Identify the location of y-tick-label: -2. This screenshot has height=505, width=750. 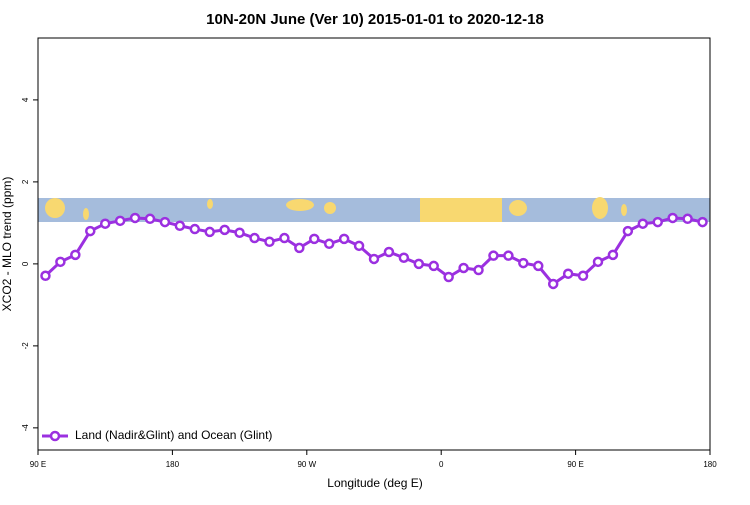
(25, 346).